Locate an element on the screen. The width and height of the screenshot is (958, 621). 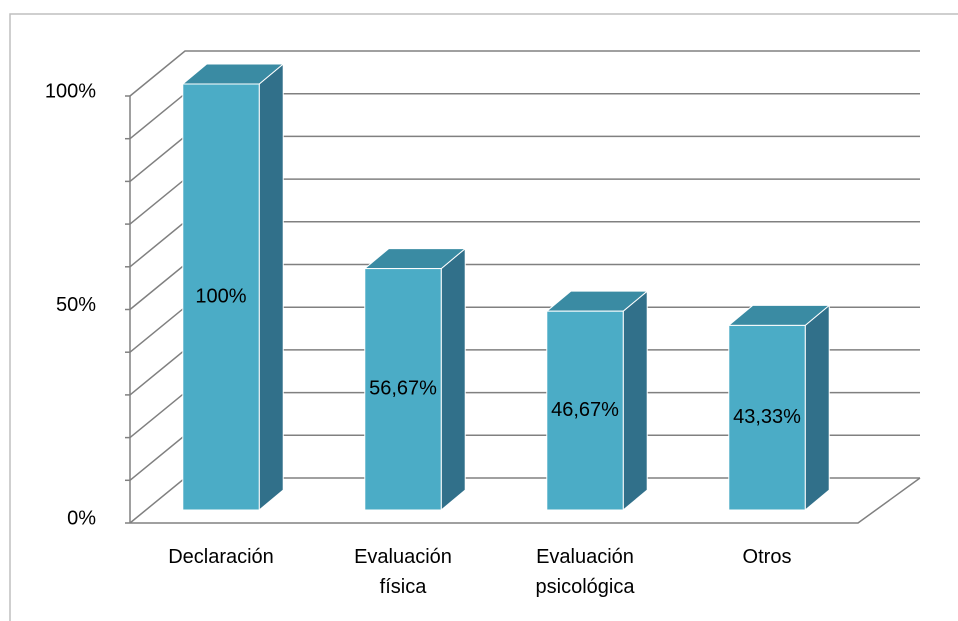
x-tick-label: Declaración is located at coordinates (221, 557).